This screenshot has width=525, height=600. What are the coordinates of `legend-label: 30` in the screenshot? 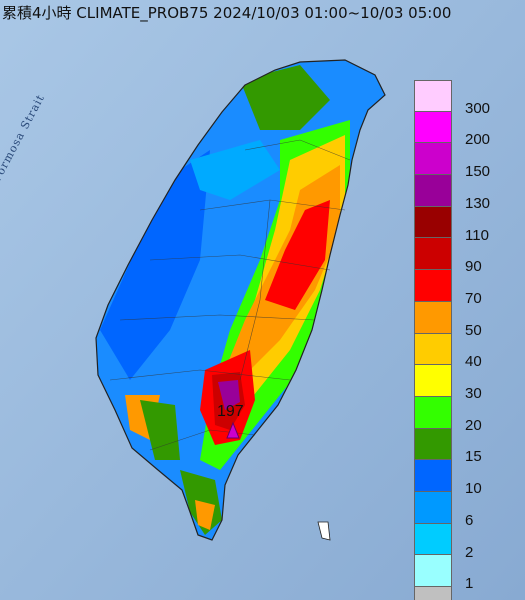 It's located at (473, 393).